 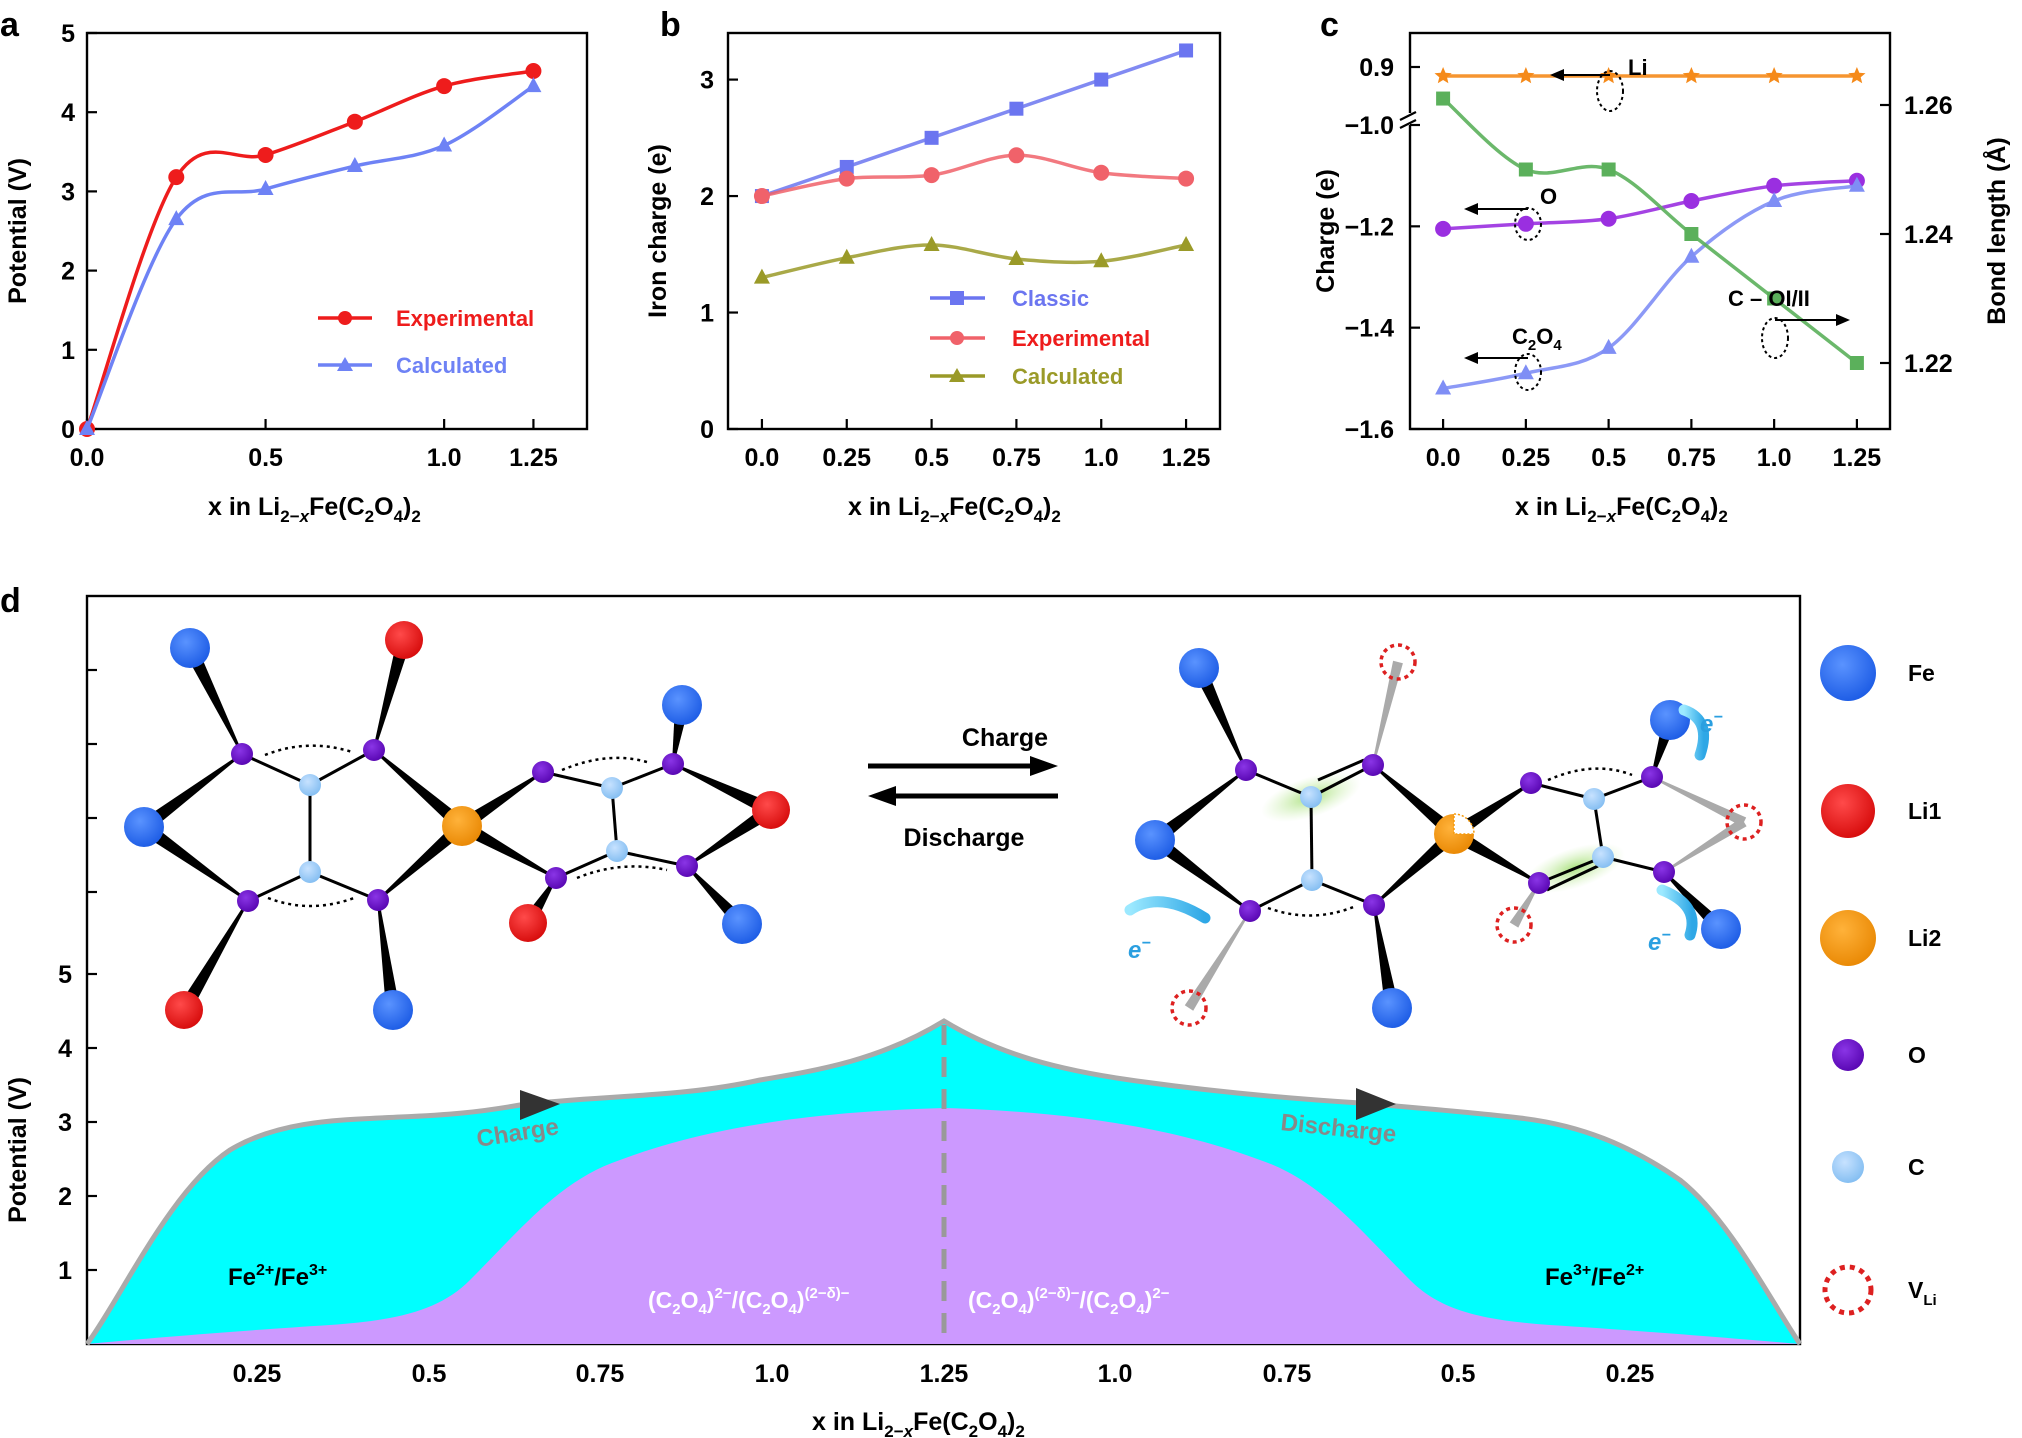 What do you see at coordinates (1610, 91) in the screenshot?
I see `circle-li-annotation` at bounding box center [1610, 91].